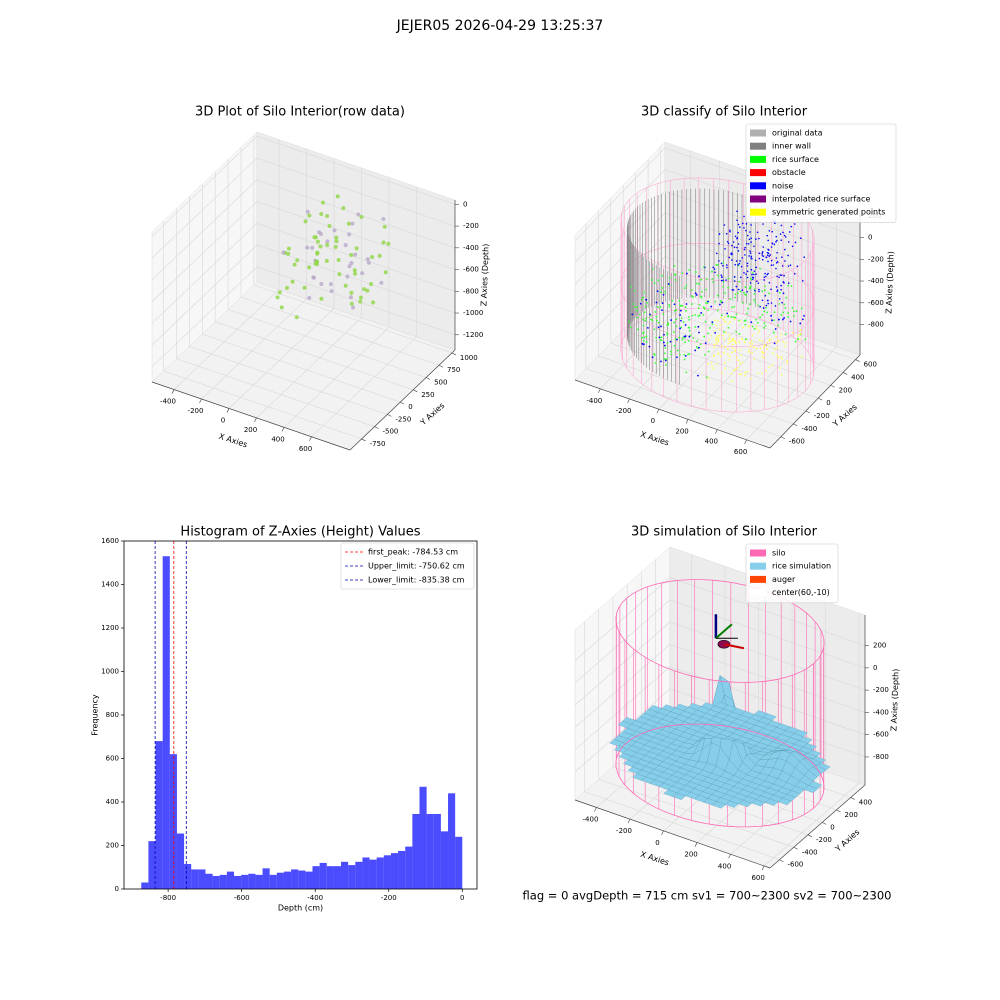 The height and width of the screenshot is (1000, 1000). Describe the element at coordinates (469, 358) in the screenshot. I see `y-tick-label: 1000` at that location.